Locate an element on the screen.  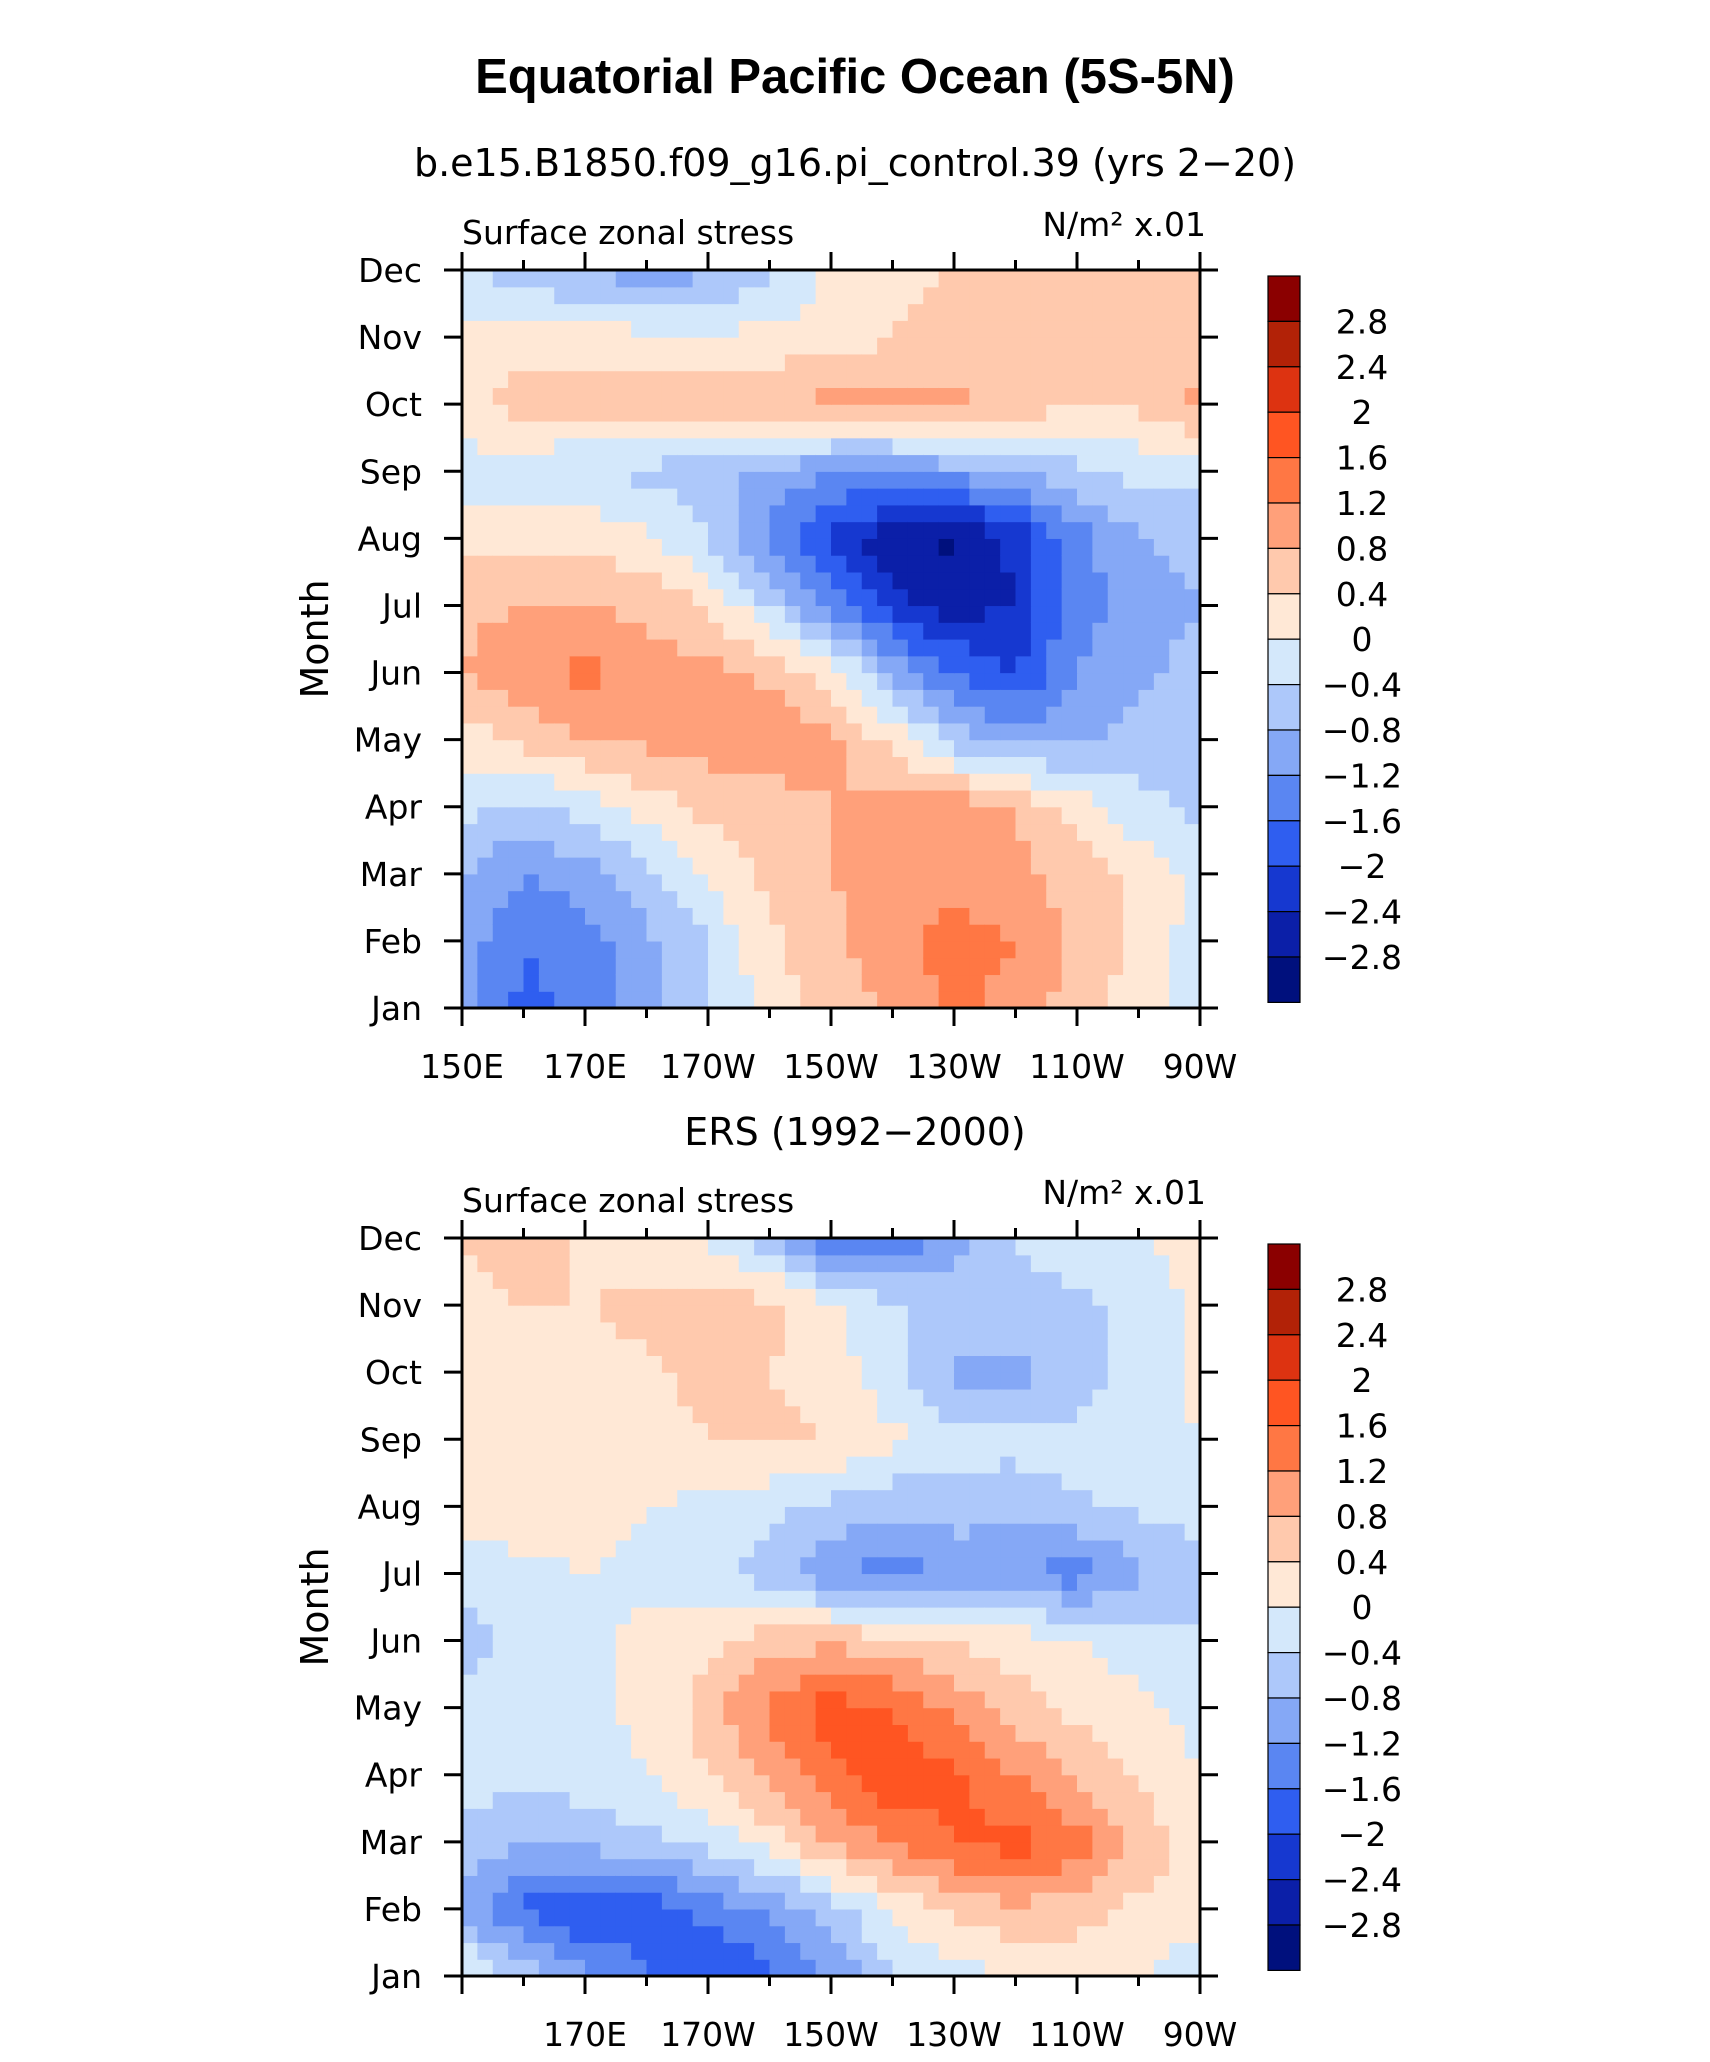
colorbar-swatch is located at coordinates (1284, 843).